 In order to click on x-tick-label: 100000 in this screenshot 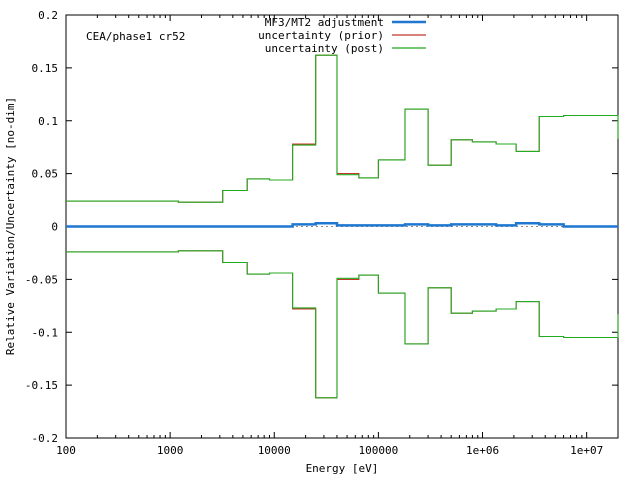, I will do `click(379, 450)`.